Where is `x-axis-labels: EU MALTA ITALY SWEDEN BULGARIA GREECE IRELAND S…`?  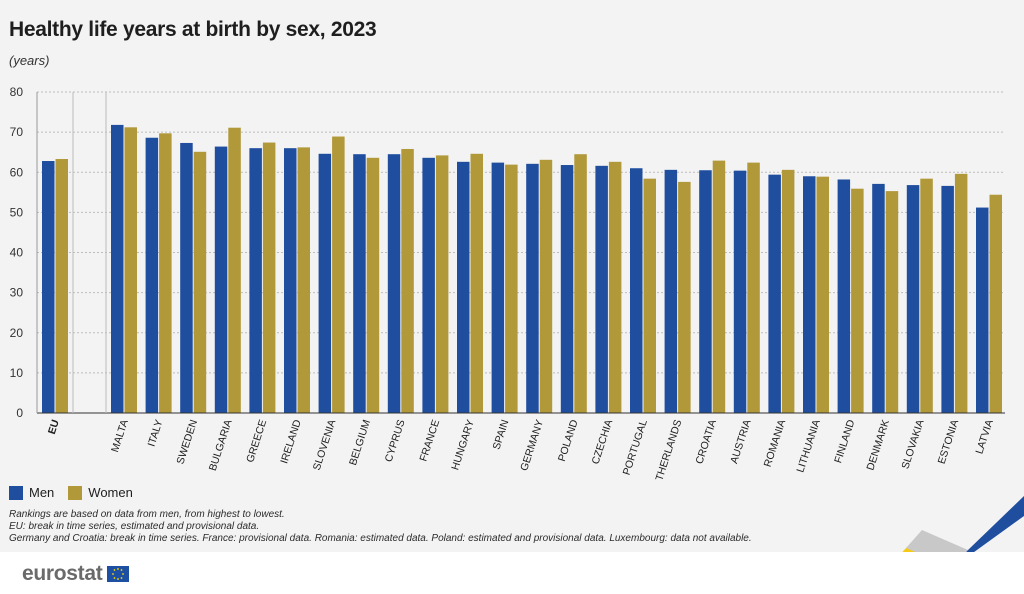 x-axis-labels: EU MALTA ITALY SWEDEN BULGARIA GREECE IRELAND S… is located at coordinates (521, 449).